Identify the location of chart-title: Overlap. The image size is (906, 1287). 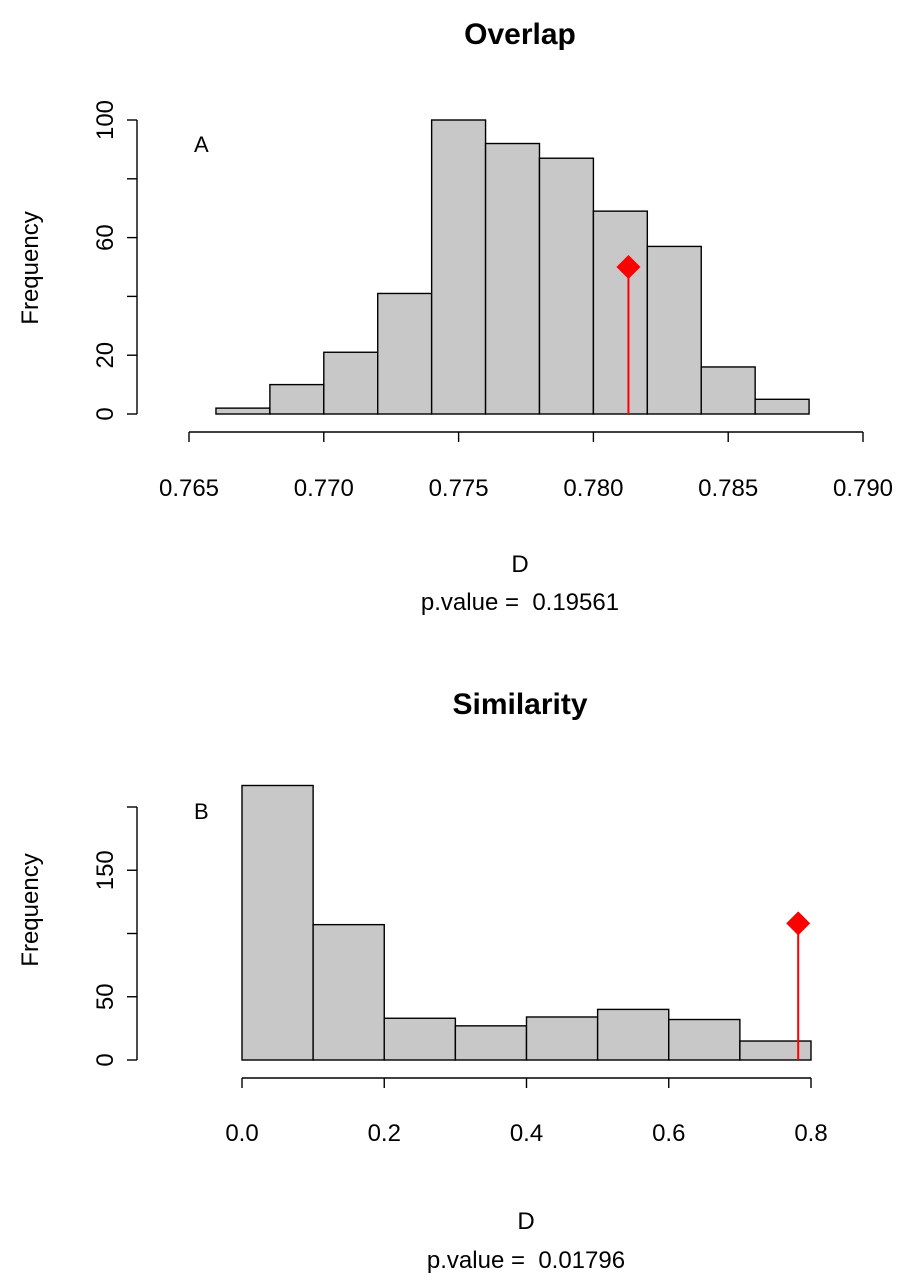
(520, 34).